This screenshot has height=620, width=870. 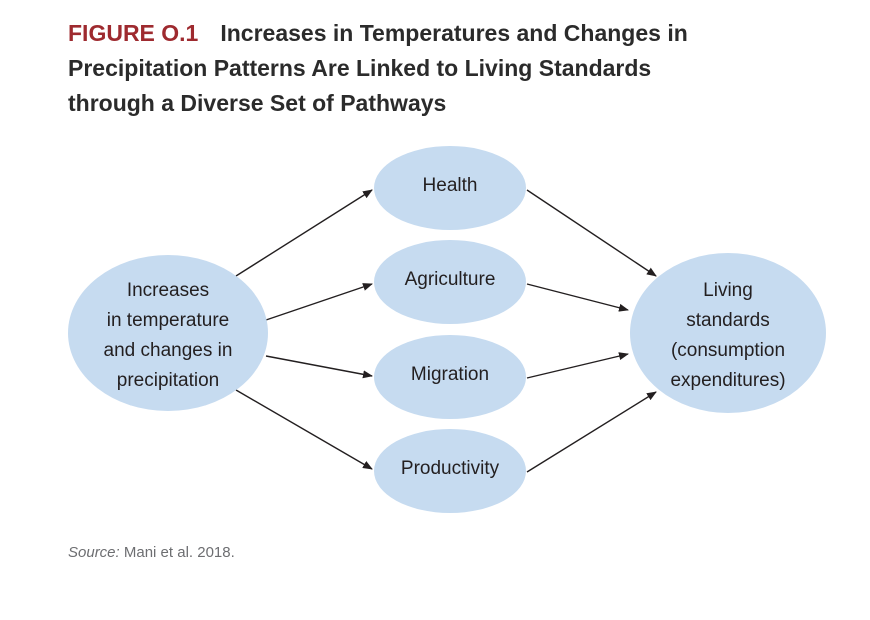 What do you see at coordinates (450, 374) in the screenshot?
I see `pathway-label-migration: Migration` at bounding box center [450, 374].